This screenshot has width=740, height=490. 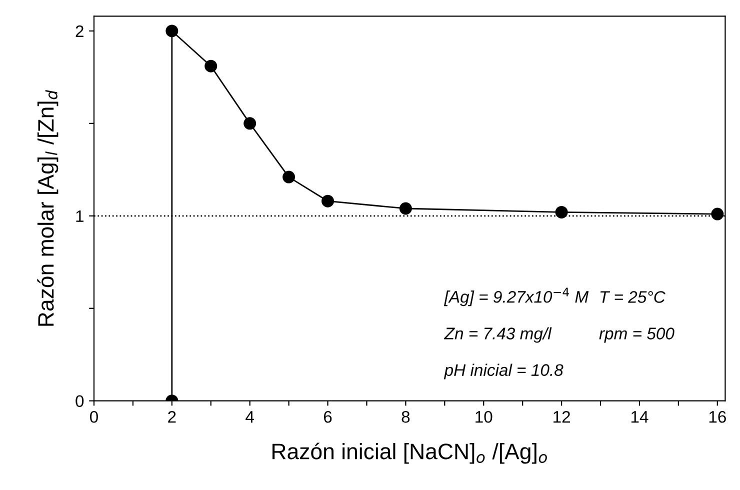 I want to click on x-tick-label: 6, so click(x=328, y=416).